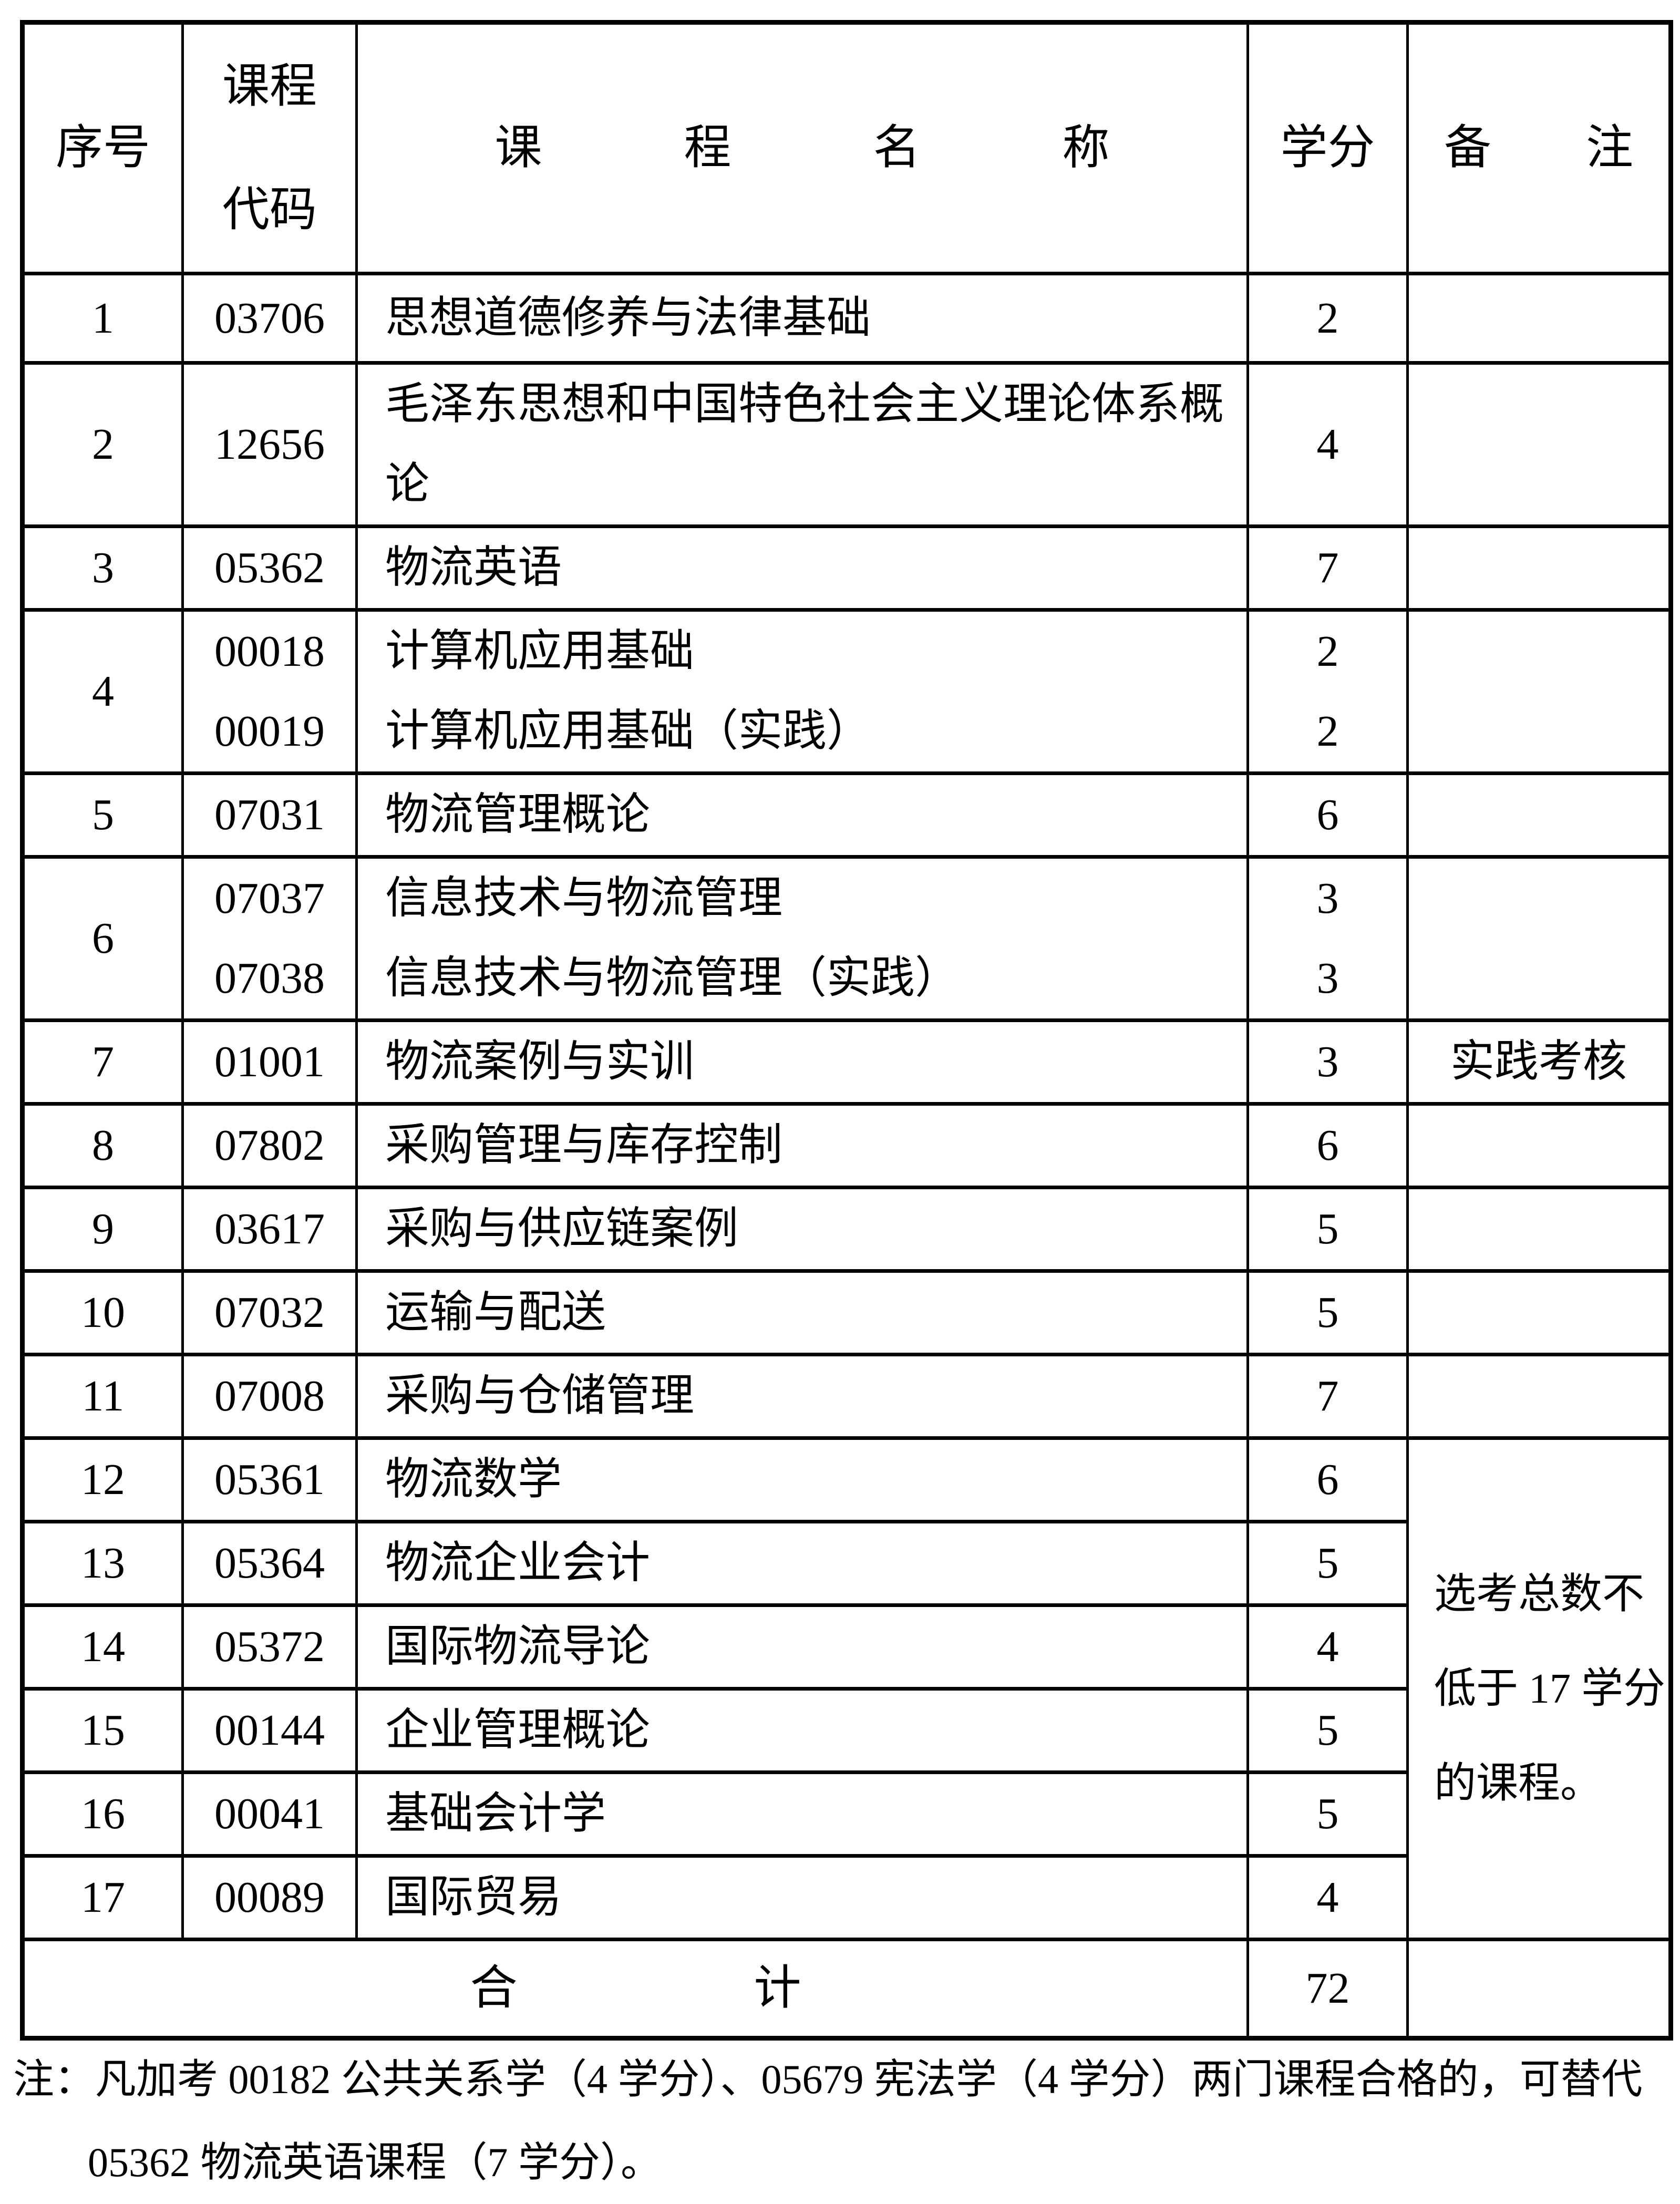 The height and width of the screenshot is (2204, 1680). I want to click on table-row: 2 12656 毛泽东思想和中国特色社会主义理论体系概论 4, so click(846, 444).